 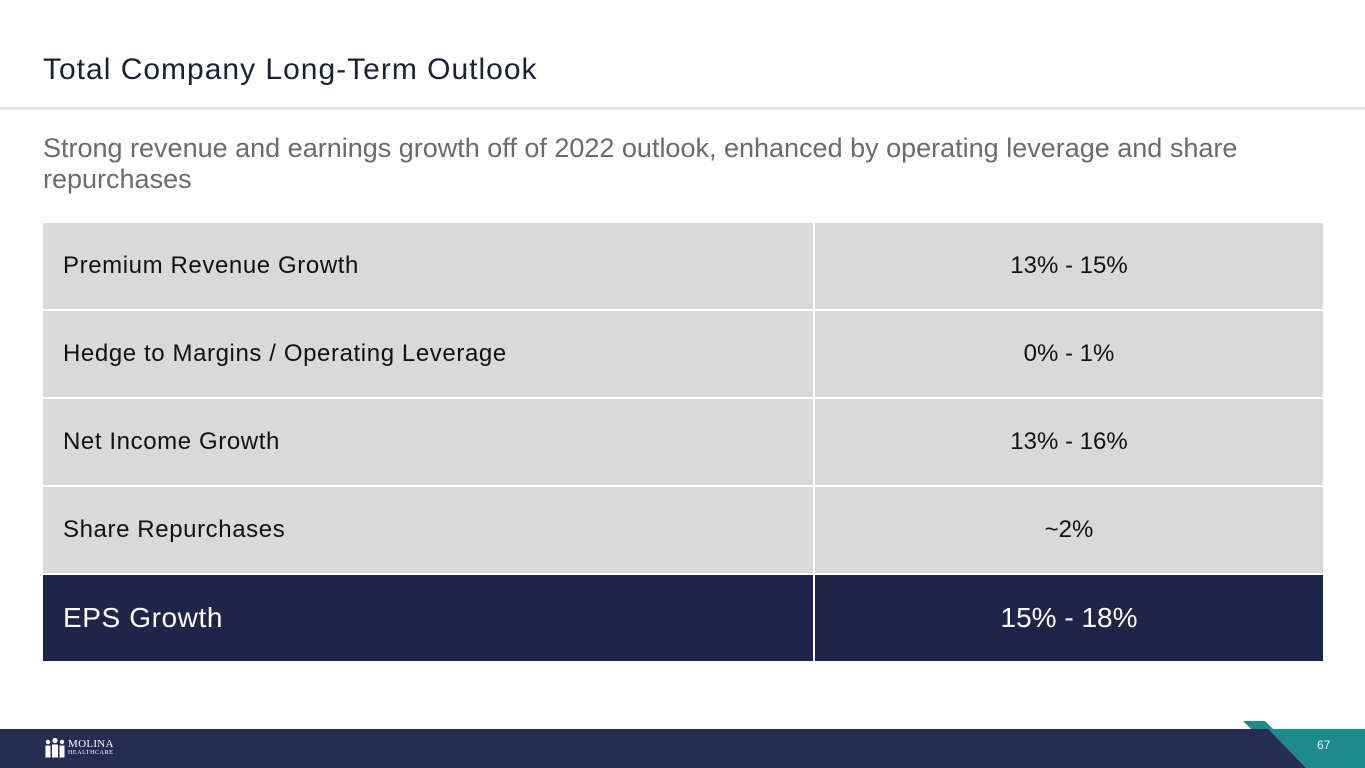 What do you see at coordinates (290, 69) in the screenshot?
I see `slide-title: Total Company Long-Term Outlook` at bounding box center [290, 69].